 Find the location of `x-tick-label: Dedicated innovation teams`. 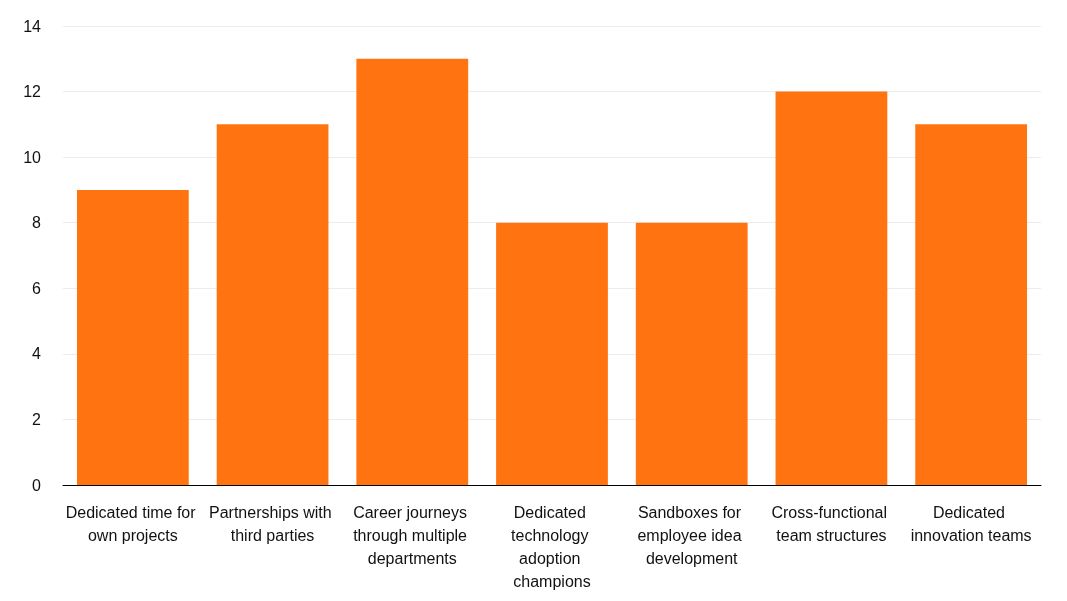

x-tick-label: Dedicated innovation teams is located at coordinates (971, 524).